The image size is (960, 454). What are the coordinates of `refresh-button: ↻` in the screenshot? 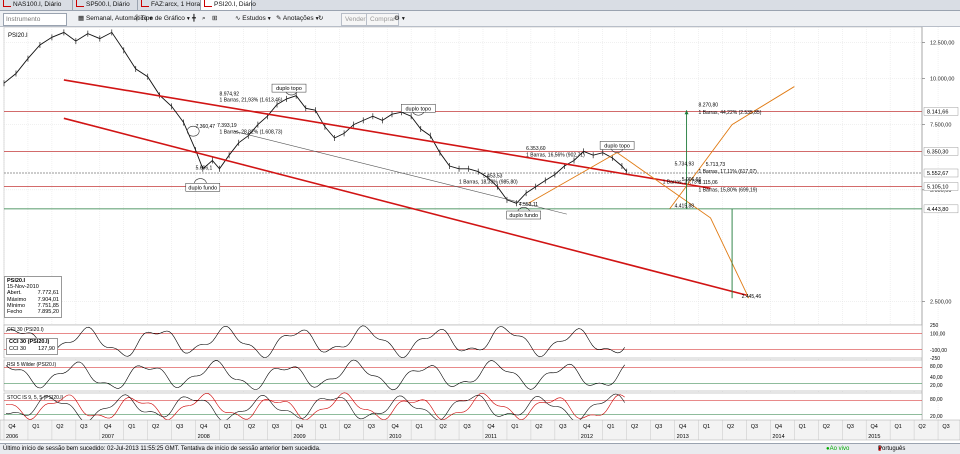 It's located at (321, 18).